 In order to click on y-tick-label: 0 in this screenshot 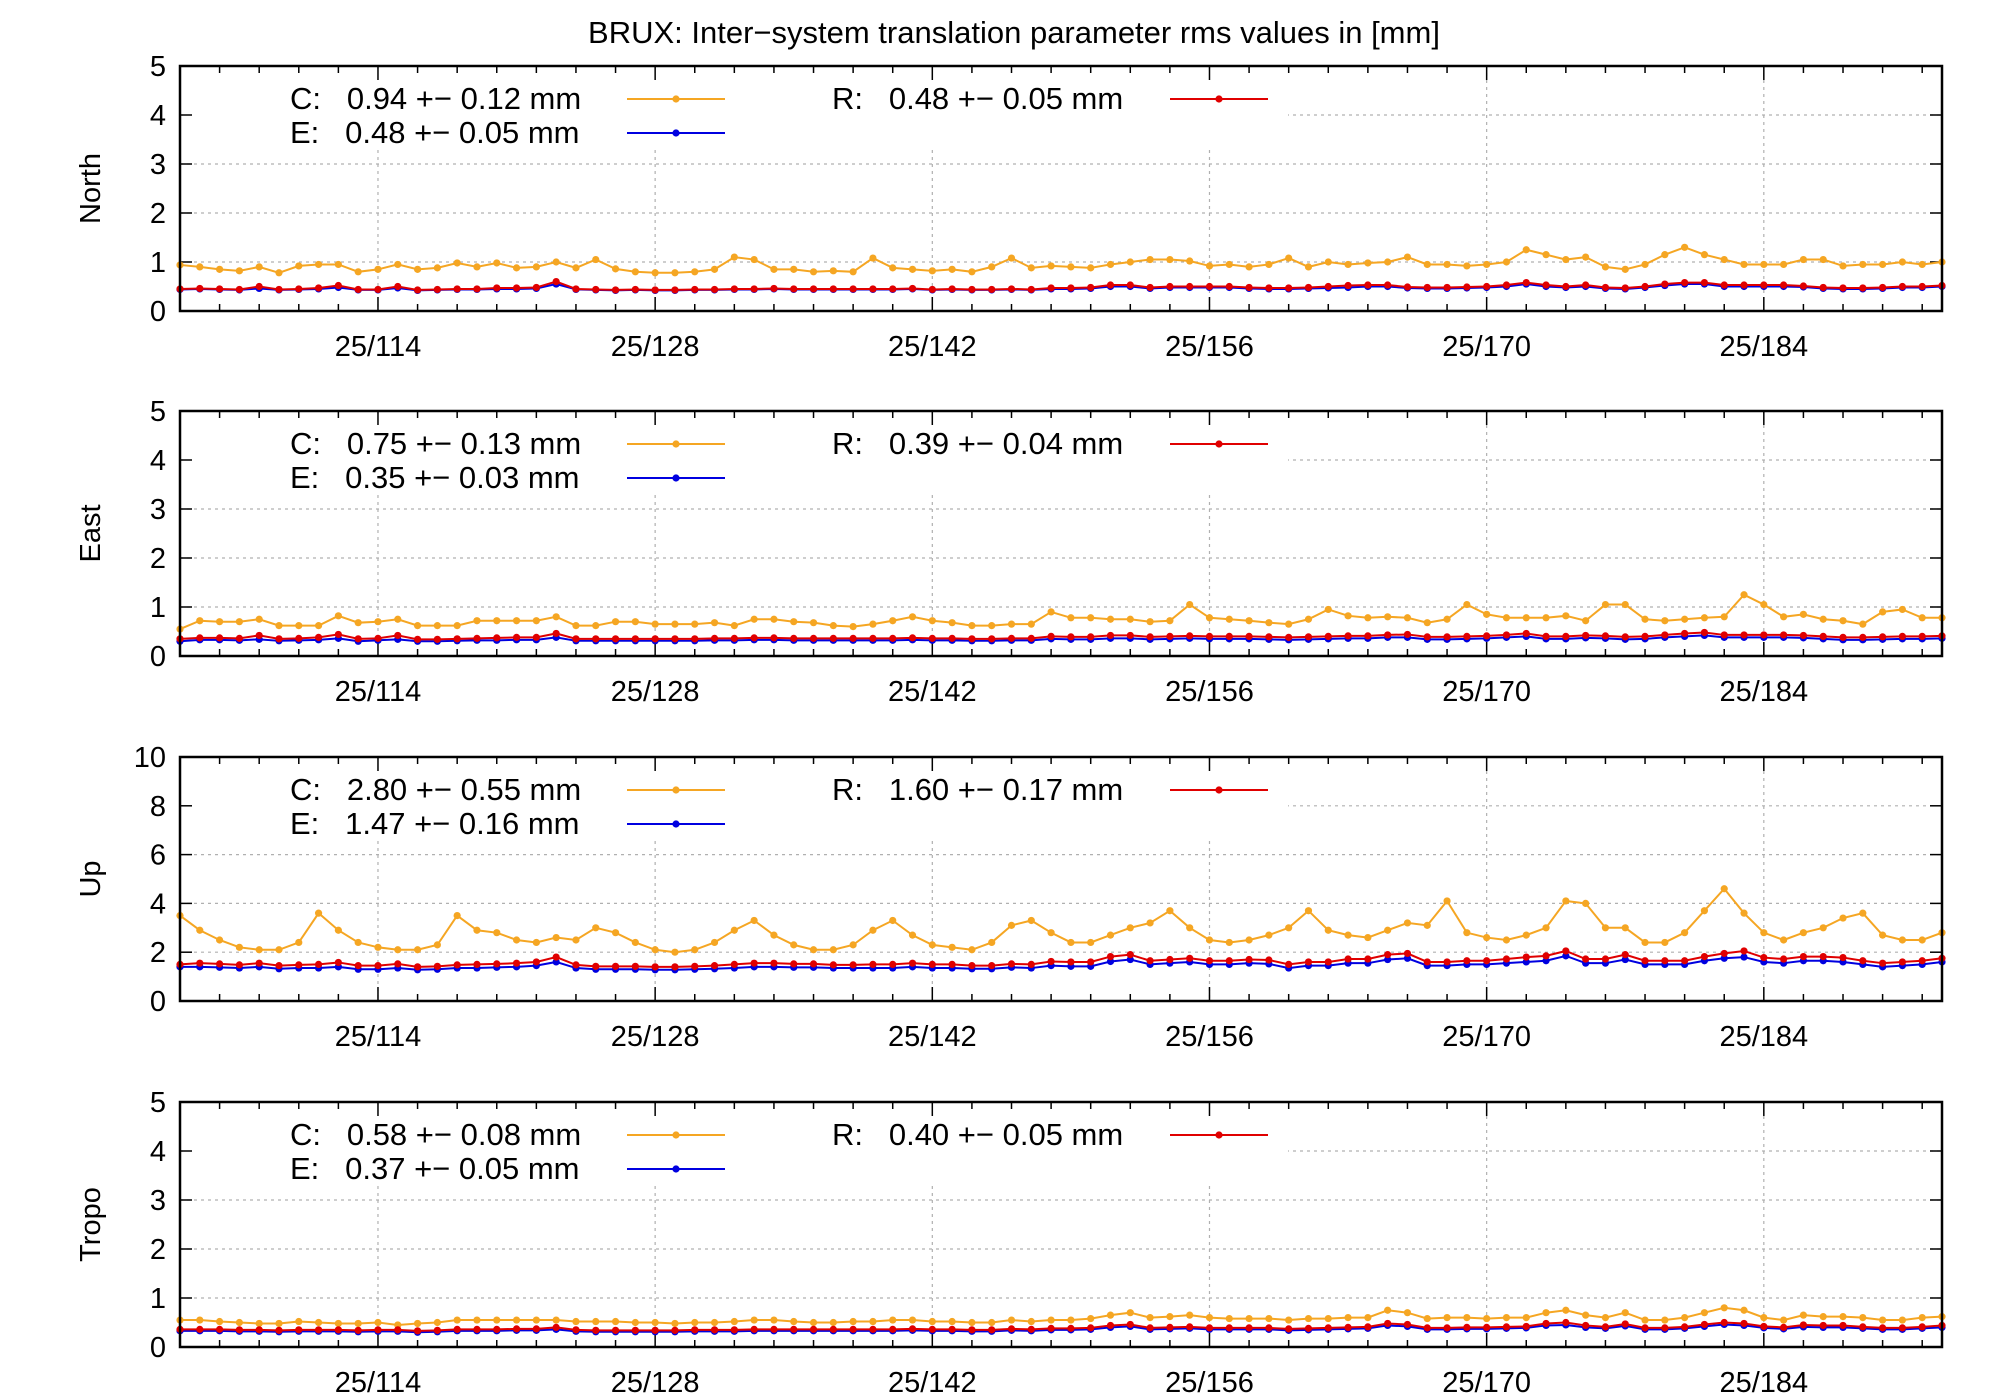, I will do `click(158, 1348)`.